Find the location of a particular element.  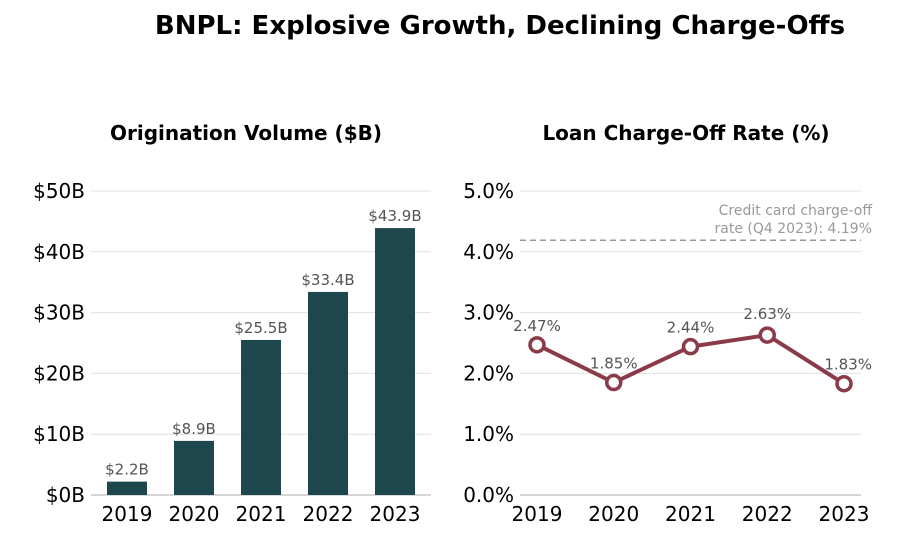

y-tick-label: $10B is located at coordinates (59, 434).